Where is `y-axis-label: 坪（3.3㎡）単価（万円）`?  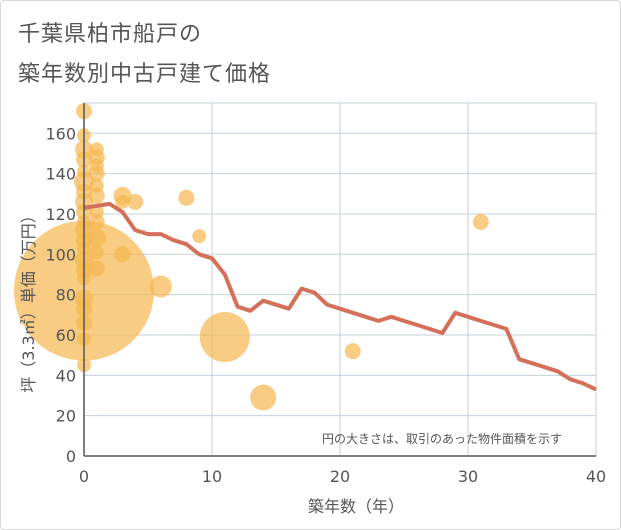 y-axis-label: 坪（3.3㎡）単価（万円） is located at coordinates (28, 299).